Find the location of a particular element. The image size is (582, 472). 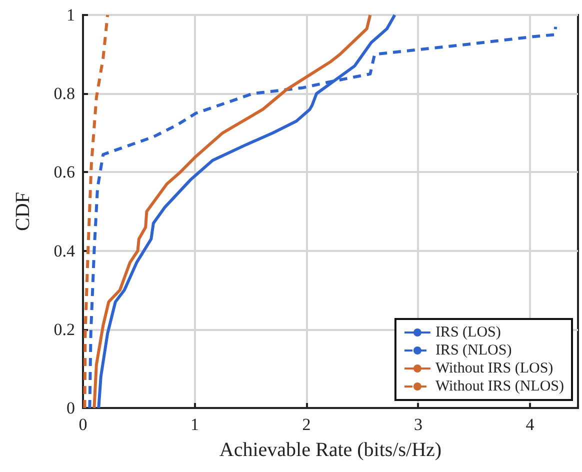

y-tick-label: 1 is located at coordinates (70, 15).